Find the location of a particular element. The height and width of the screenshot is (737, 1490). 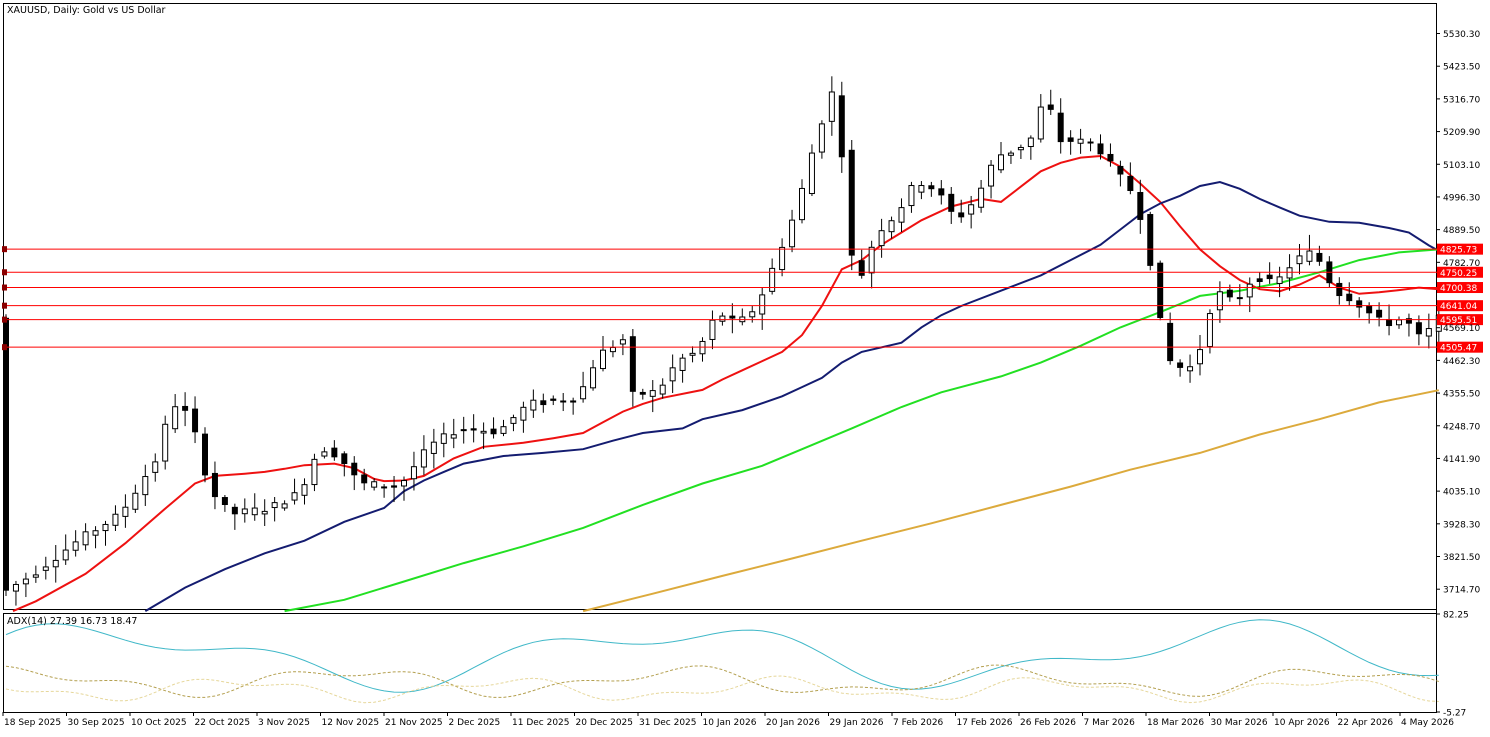

price-tick-label: 4248.70 is located at coordinates (1461, 427).